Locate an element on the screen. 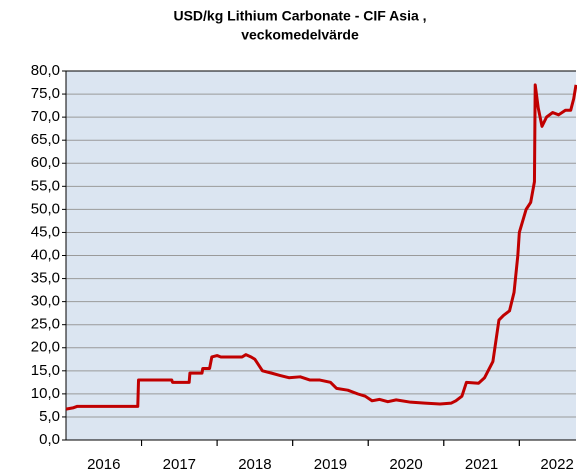 This screenshot has width=577, height=474. chart-title: veckomedelvärde is located at coordinates (300, 35).